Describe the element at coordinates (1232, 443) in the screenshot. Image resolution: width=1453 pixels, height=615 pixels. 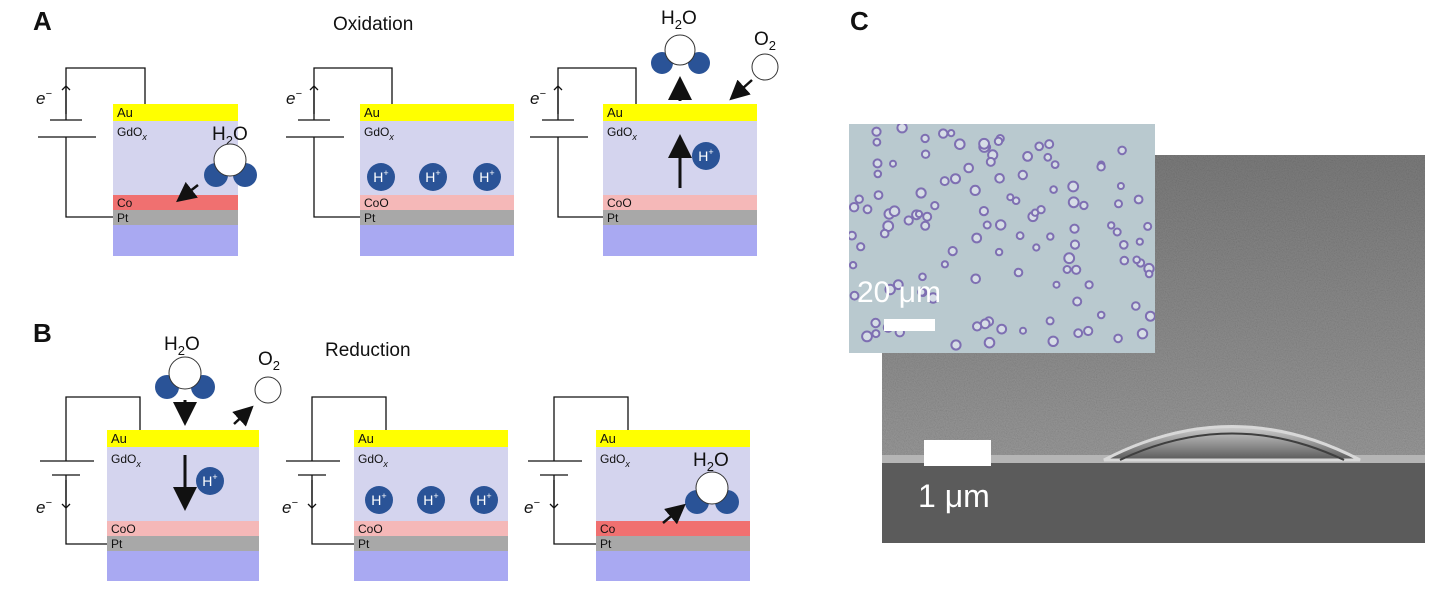
I see `dome-structure` at that location.